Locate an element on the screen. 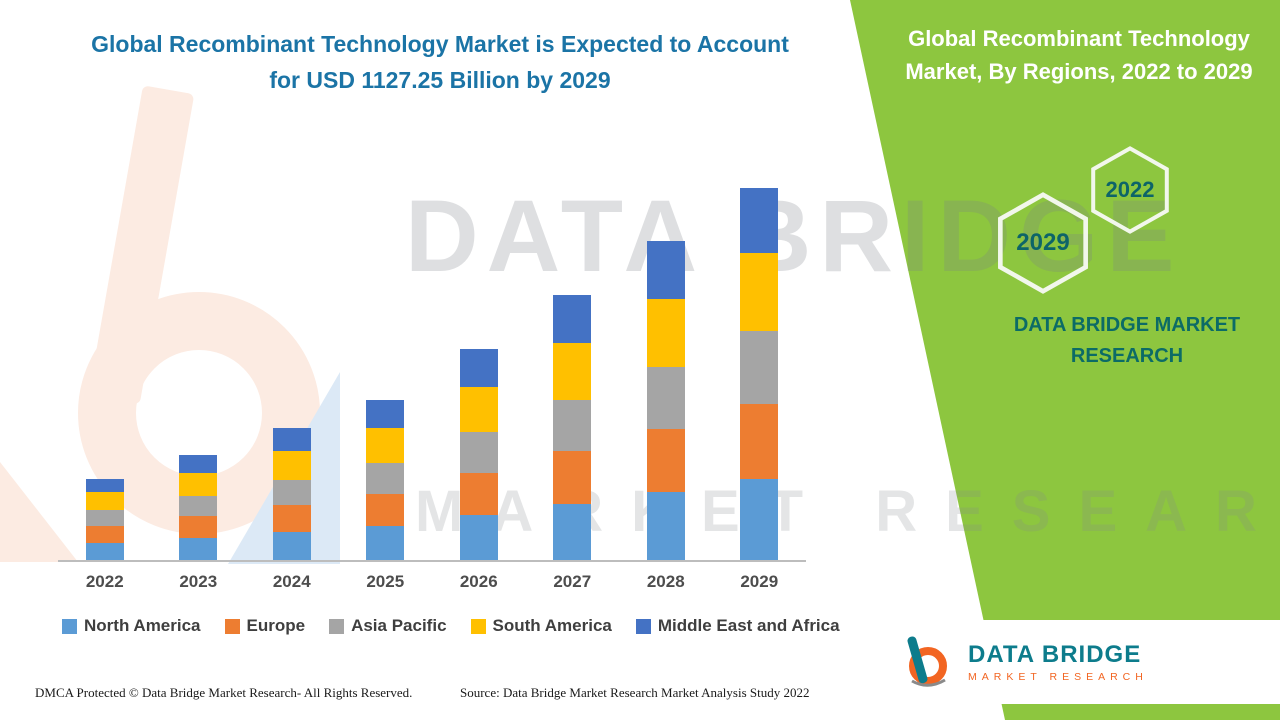 This screenshot has height=720, width=1280. hexagon-badge-2029: 2029 is located at coordinates (1043, 243).